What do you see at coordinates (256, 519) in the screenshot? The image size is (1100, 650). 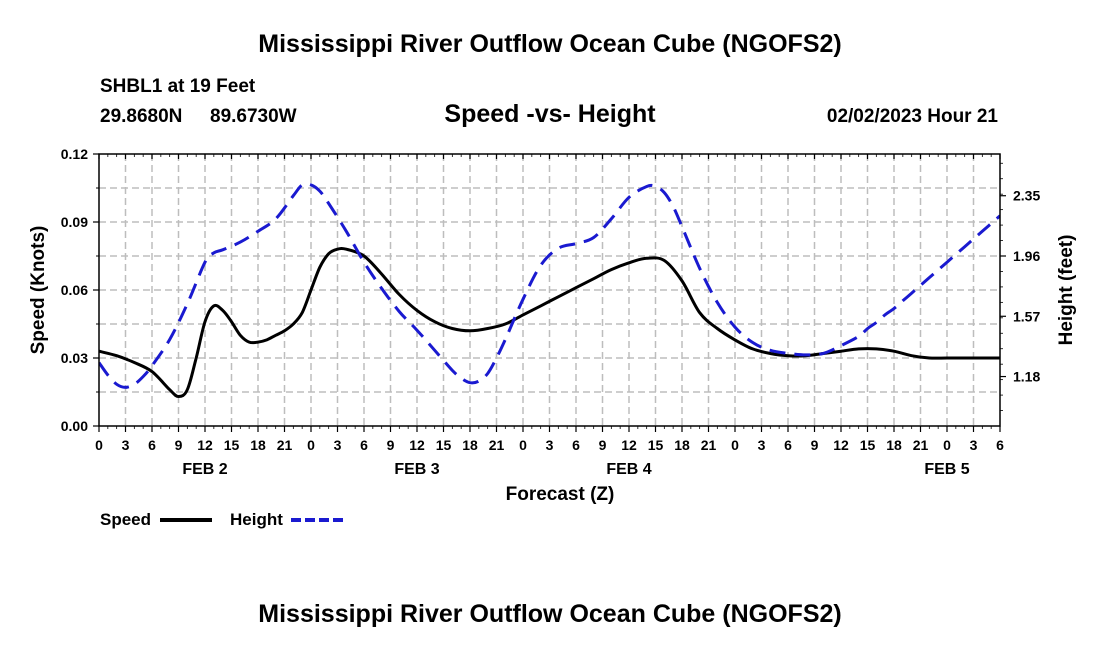 I see `legend-height-label: Height` at bounding box center [256, 519].